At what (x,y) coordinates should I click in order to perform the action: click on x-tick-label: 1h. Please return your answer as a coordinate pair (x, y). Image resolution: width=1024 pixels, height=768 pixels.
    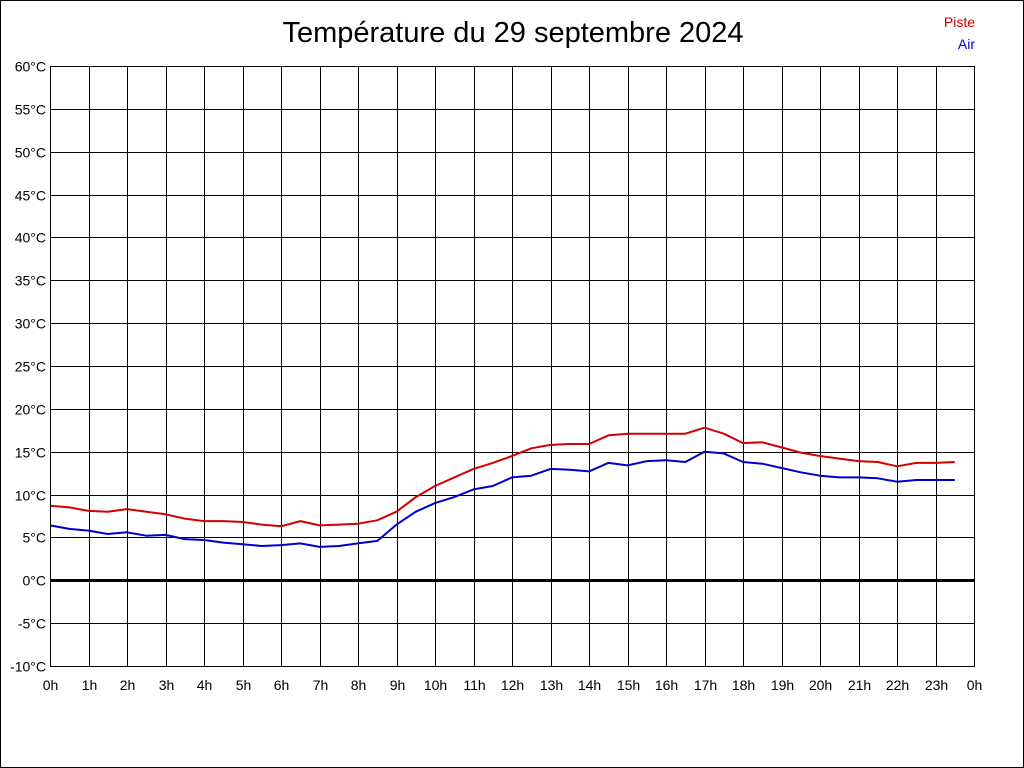
    Looking at the image, I should click on (90, 685).